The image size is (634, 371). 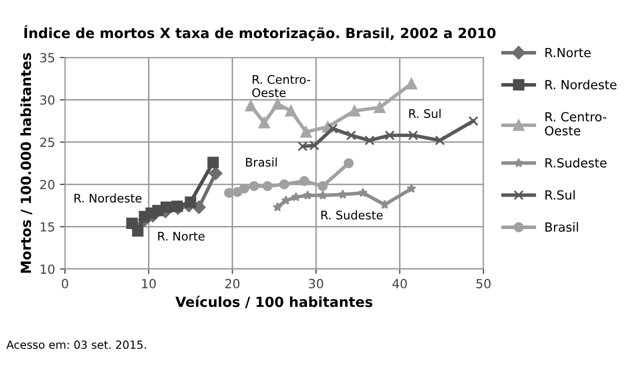 I want to click on legend-label: Brasil, so click(x=562, y=227).